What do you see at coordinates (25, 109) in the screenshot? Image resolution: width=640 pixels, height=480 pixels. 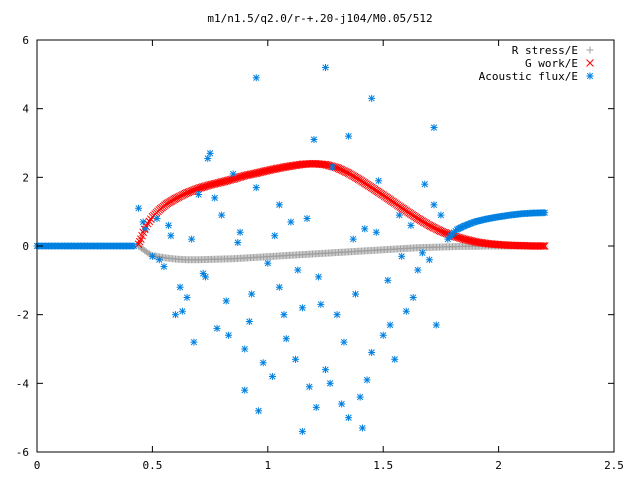 I see `y-tick-label: 4` at bounding box center [25, 109].